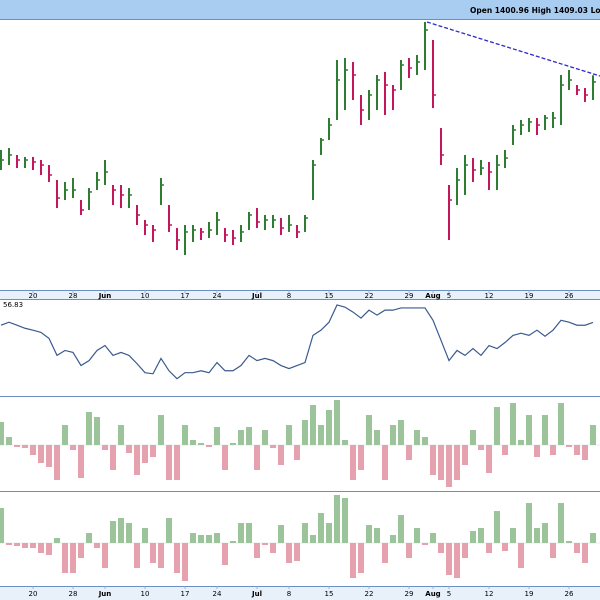 The width and height of the screenshot is (600, 600). What do you see at coordinates (512, 10) in the screenshot?
I see `header-value: 1400.96` at bounding box center [512, 10].